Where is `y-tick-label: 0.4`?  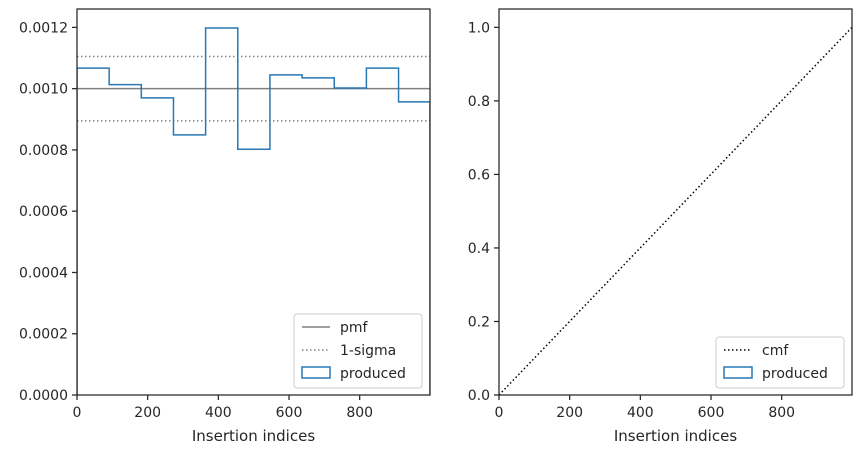
y-tick-label: 0.4 is located at coordinates (479, 249).